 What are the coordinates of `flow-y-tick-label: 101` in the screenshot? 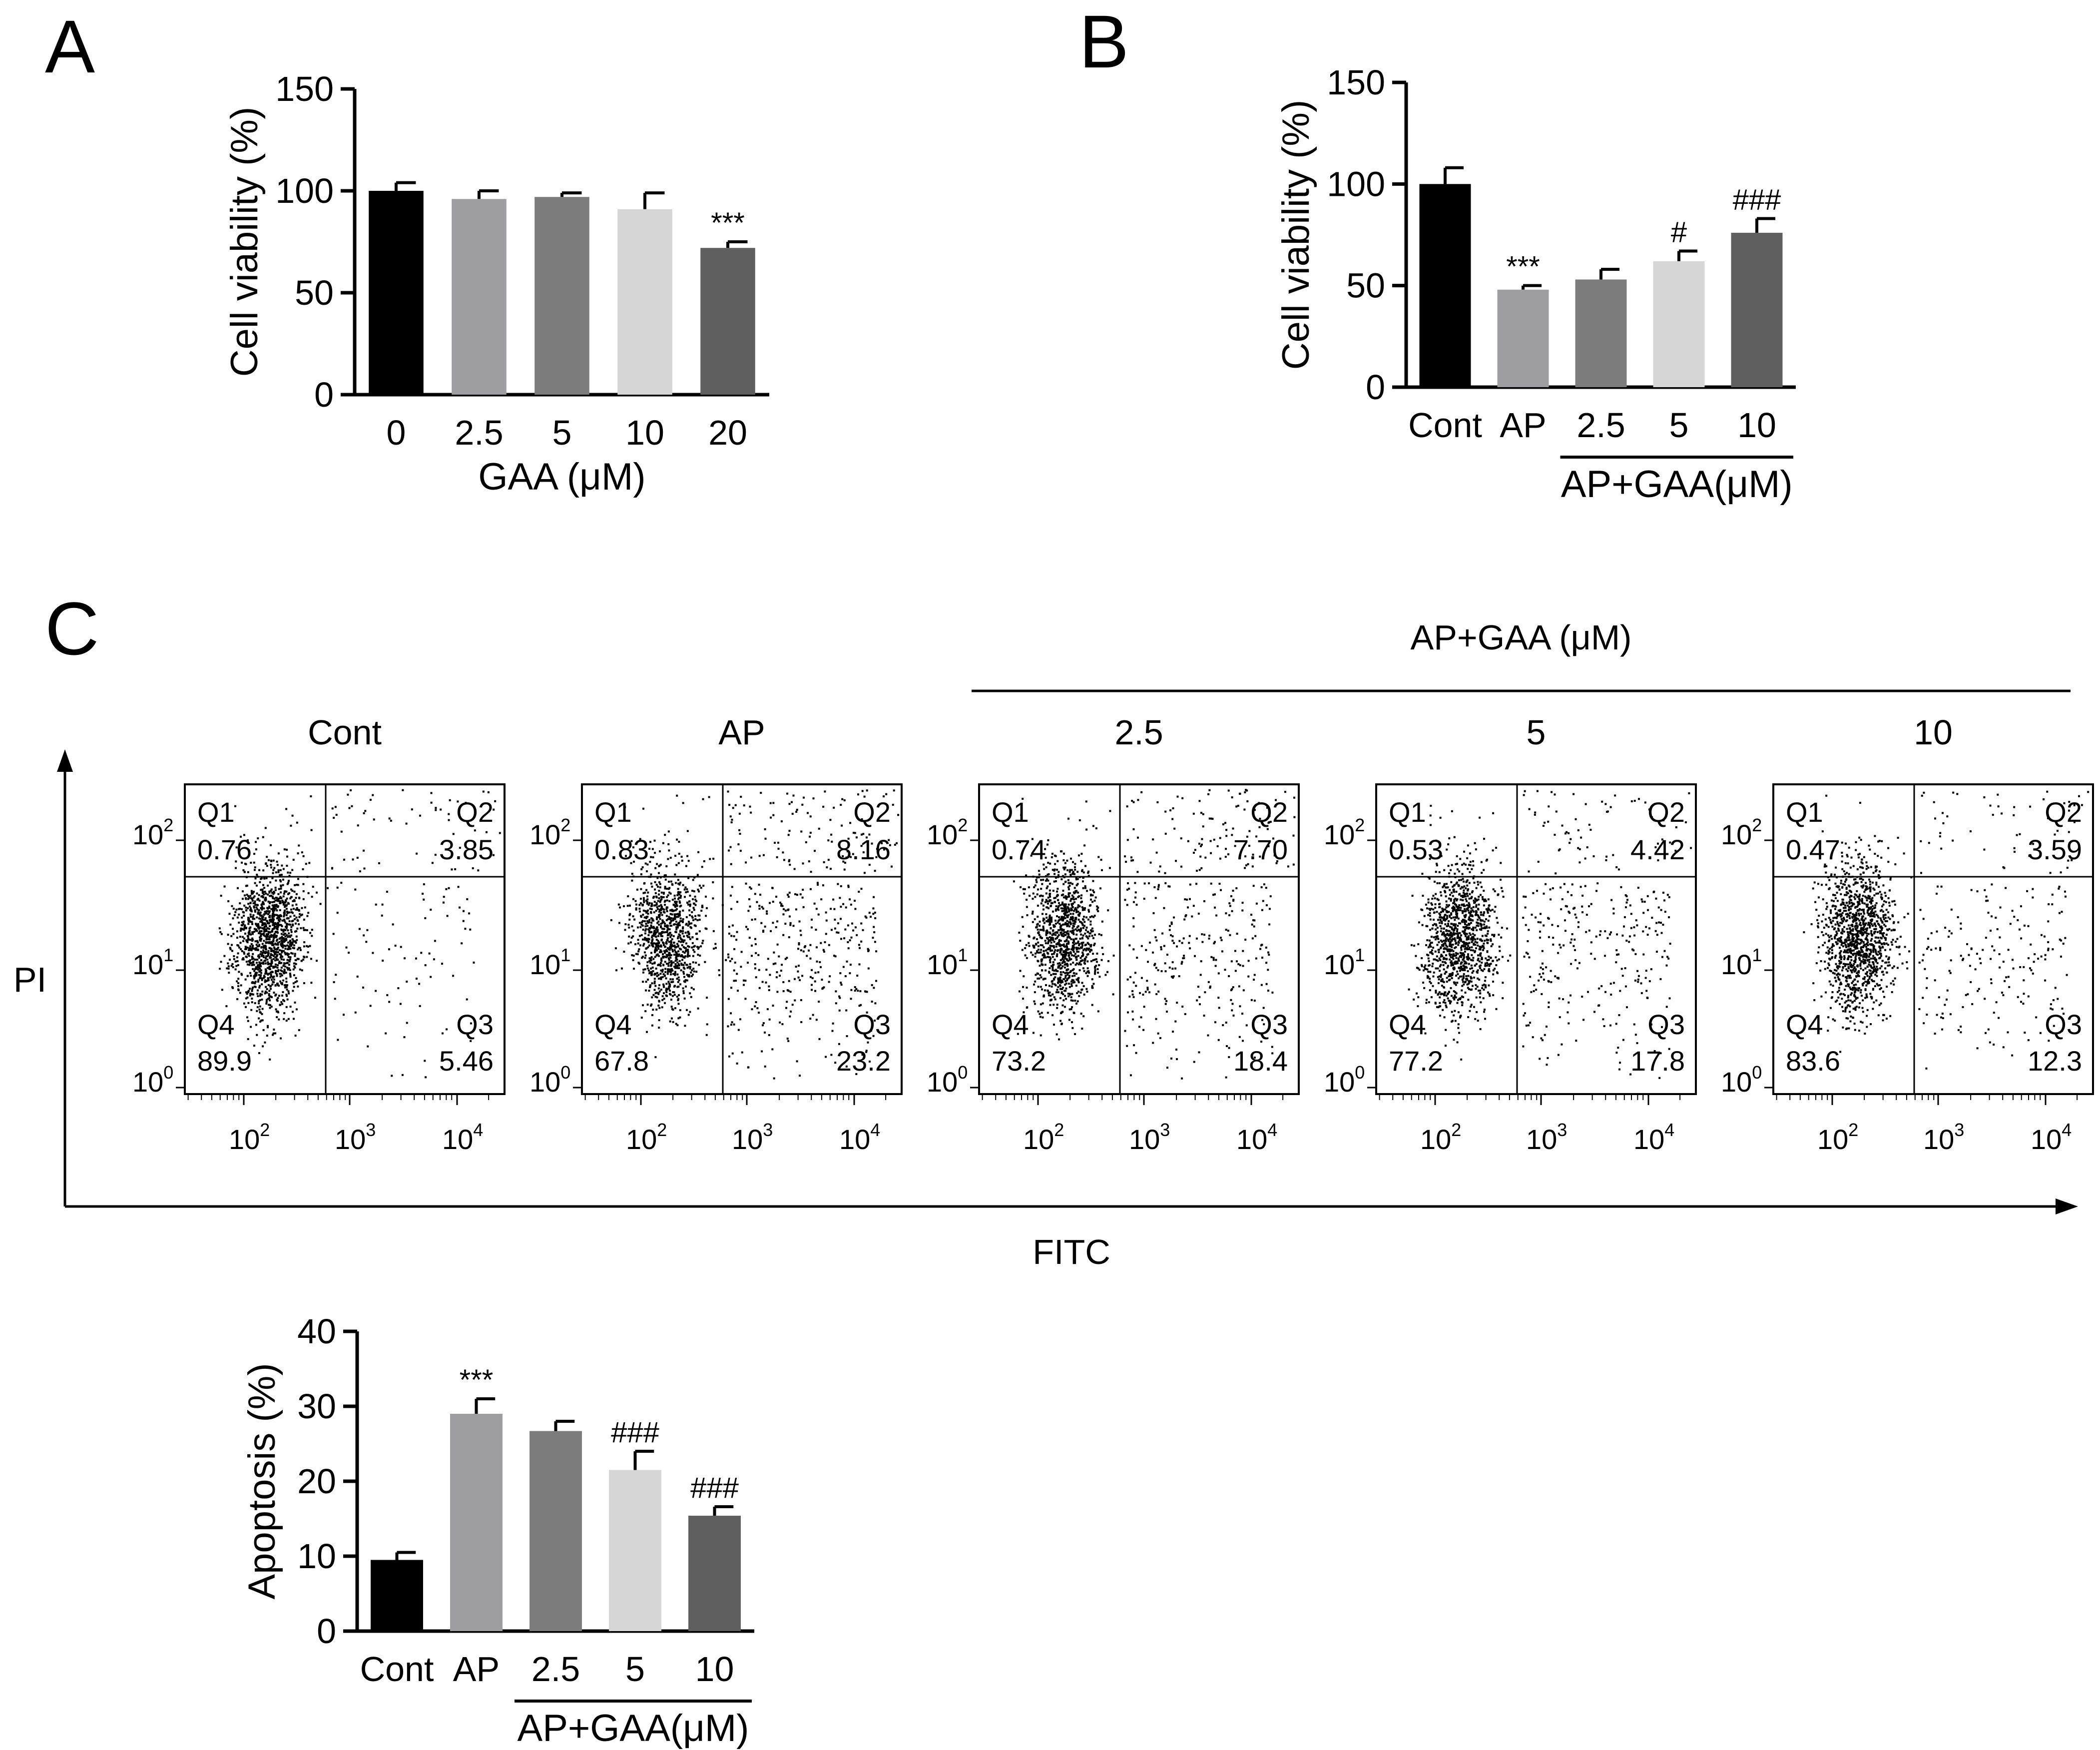 It's located at (550, 962).